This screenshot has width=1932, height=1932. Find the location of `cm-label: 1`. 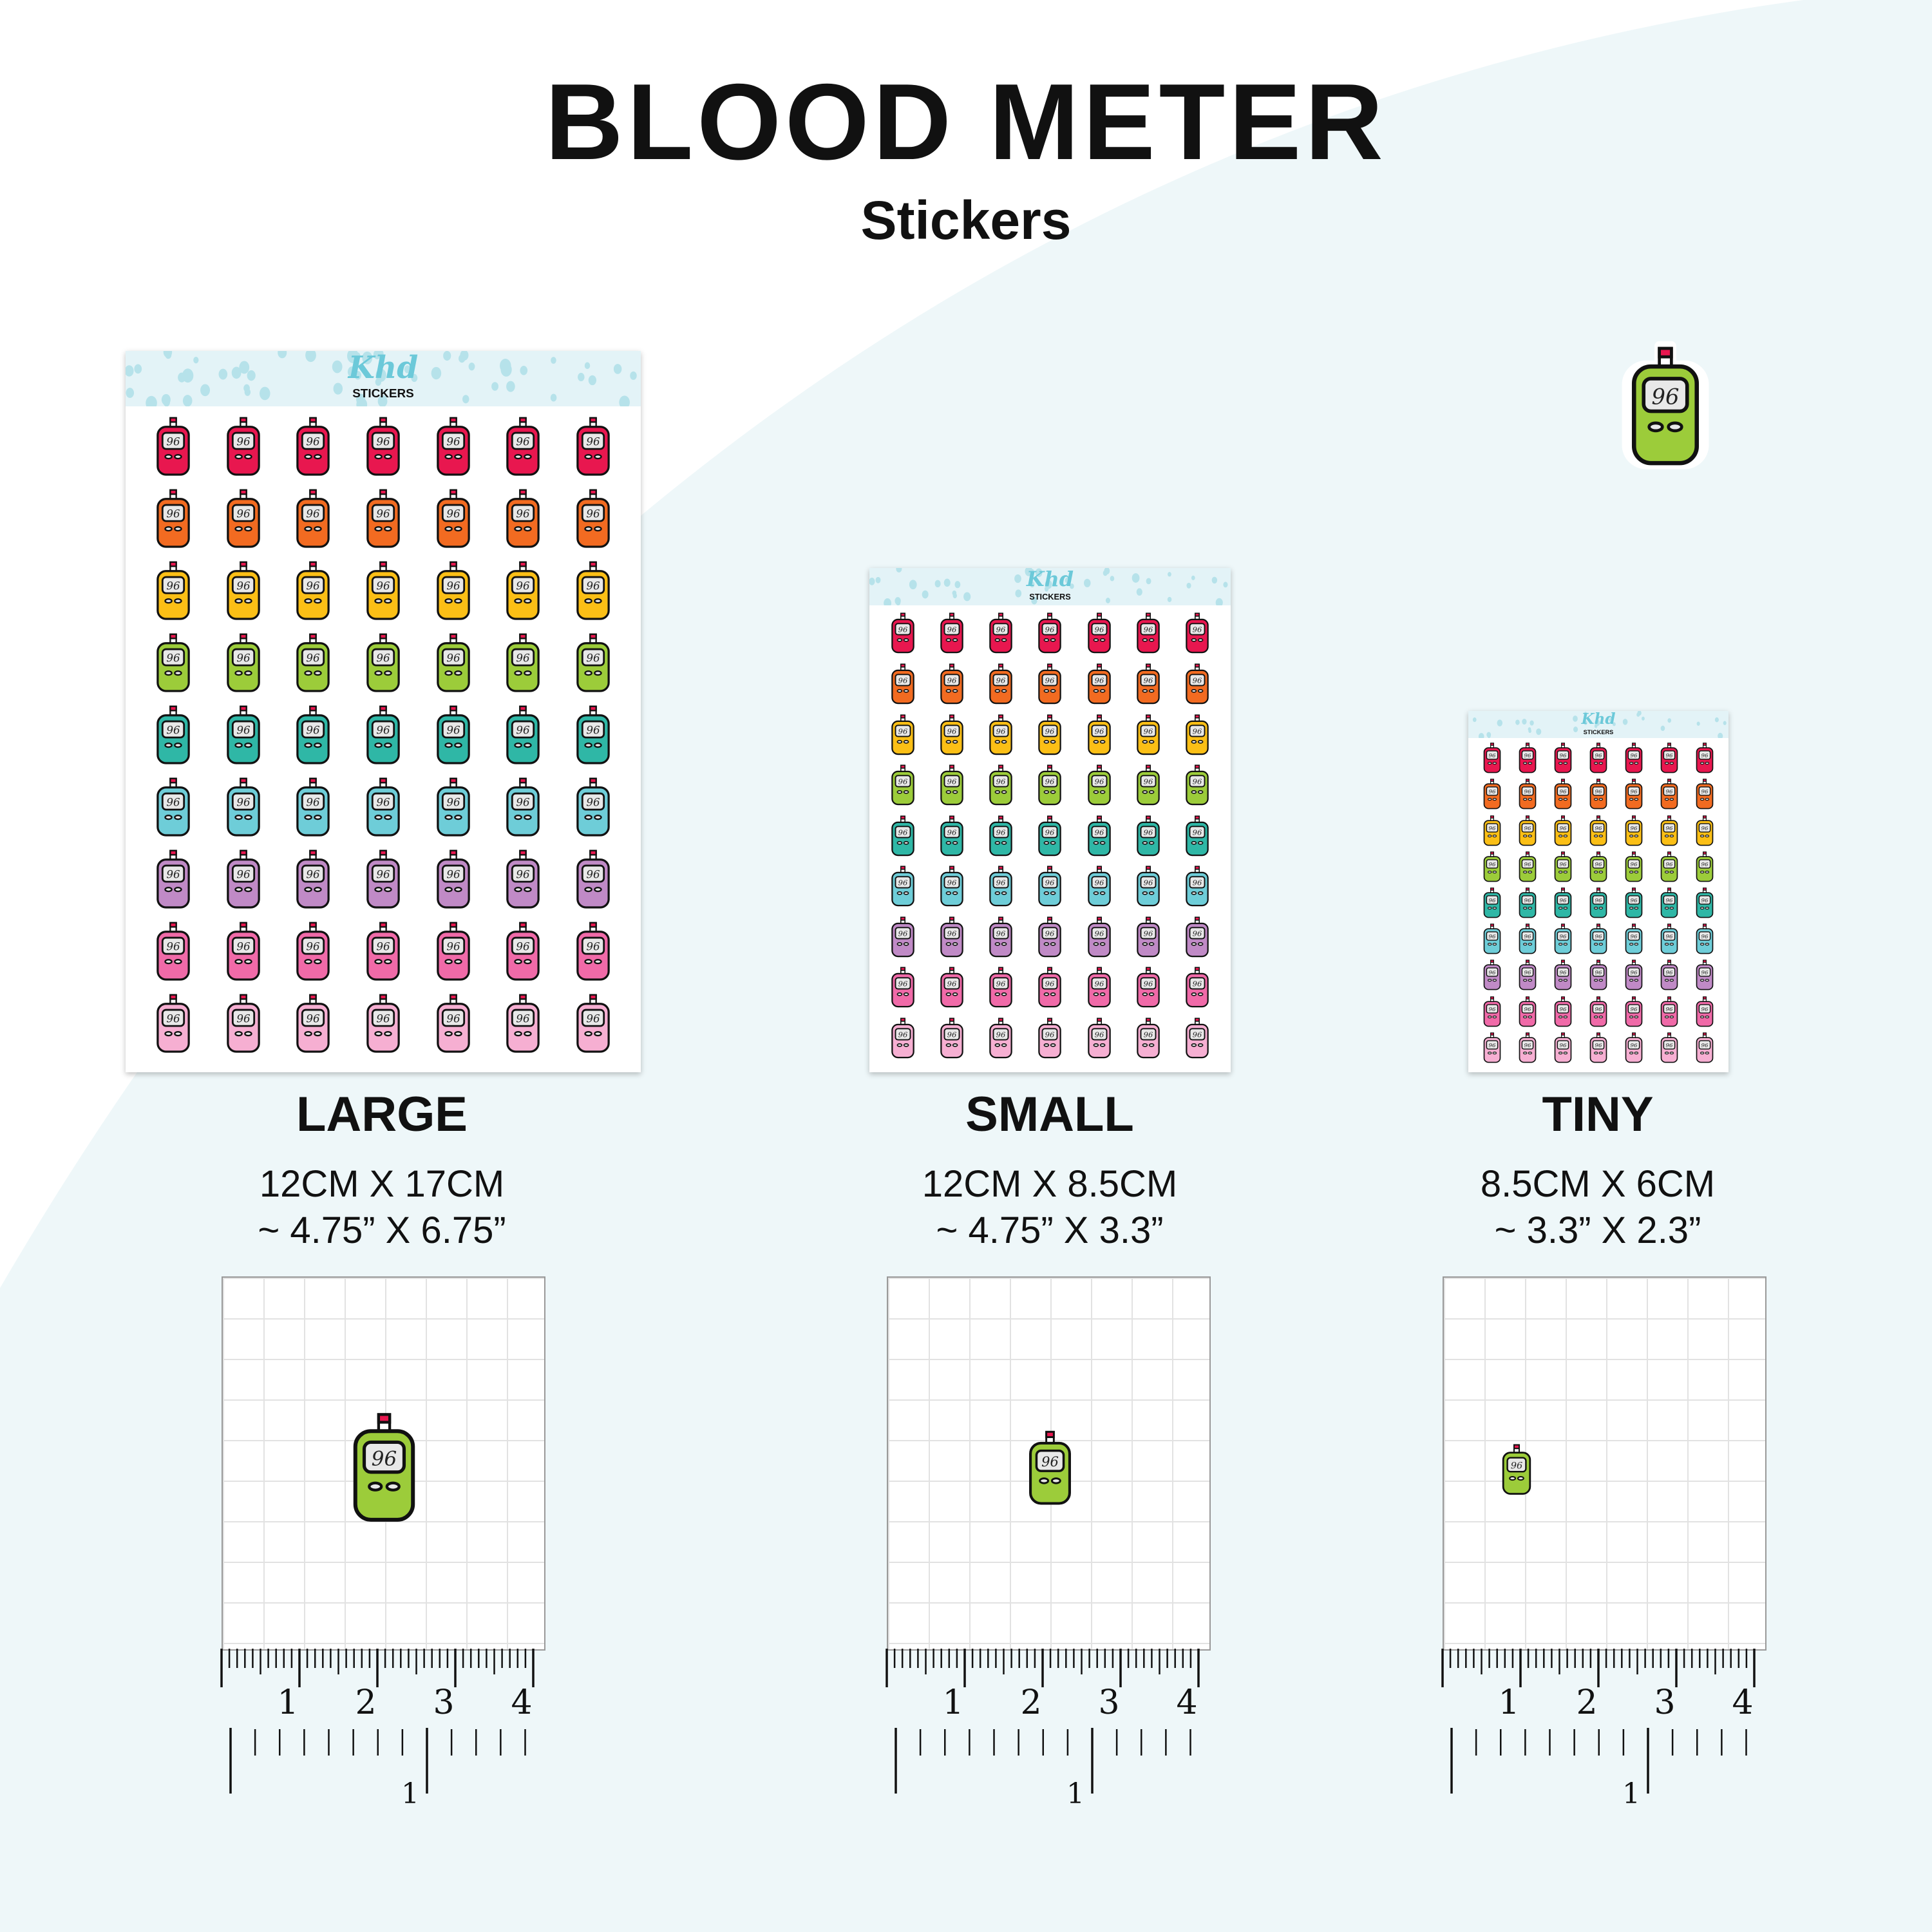

cm-label: 1 is located at coordinates (287, 1702).